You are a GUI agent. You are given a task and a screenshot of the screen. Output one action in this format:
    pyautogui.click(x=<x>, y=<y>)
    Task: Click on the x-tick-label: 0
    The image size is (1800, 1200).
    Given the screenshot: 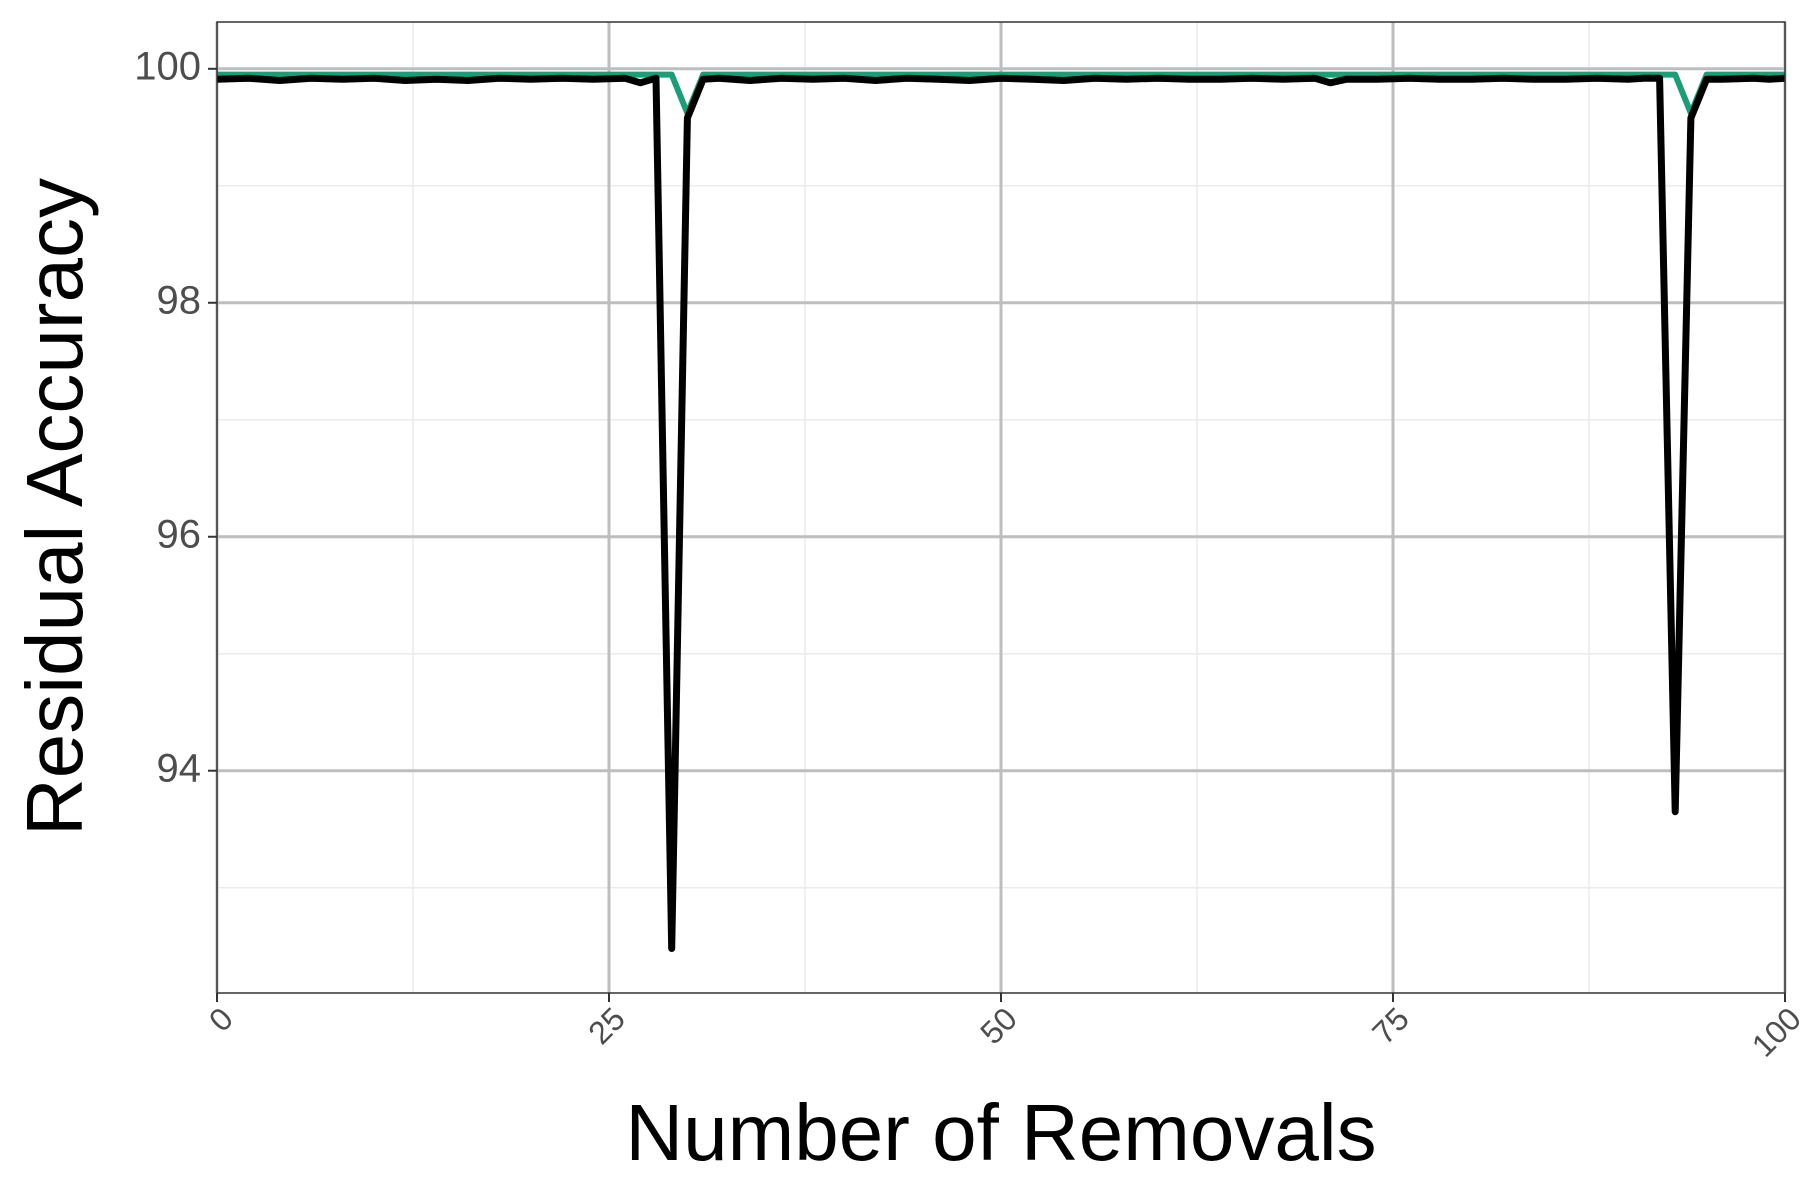 What is the action you would take?
    pyautogui.click(x=221, y=1019)
    